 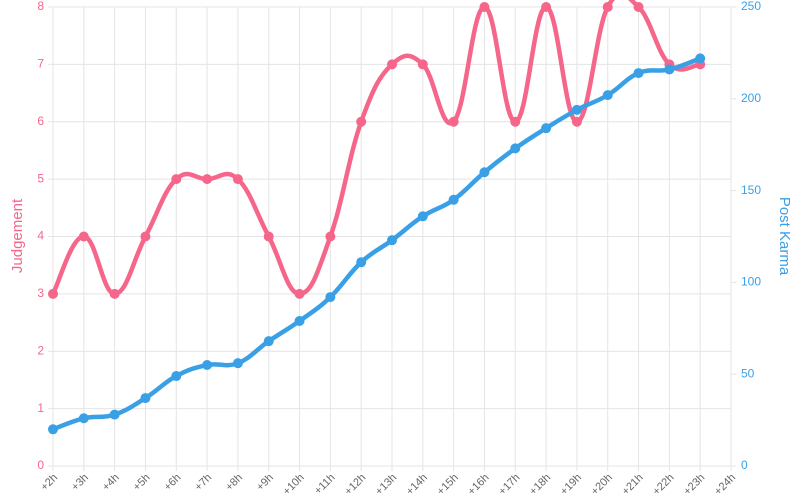 I want to click on x-tick-label: +7h, so click(x=204, y=483).